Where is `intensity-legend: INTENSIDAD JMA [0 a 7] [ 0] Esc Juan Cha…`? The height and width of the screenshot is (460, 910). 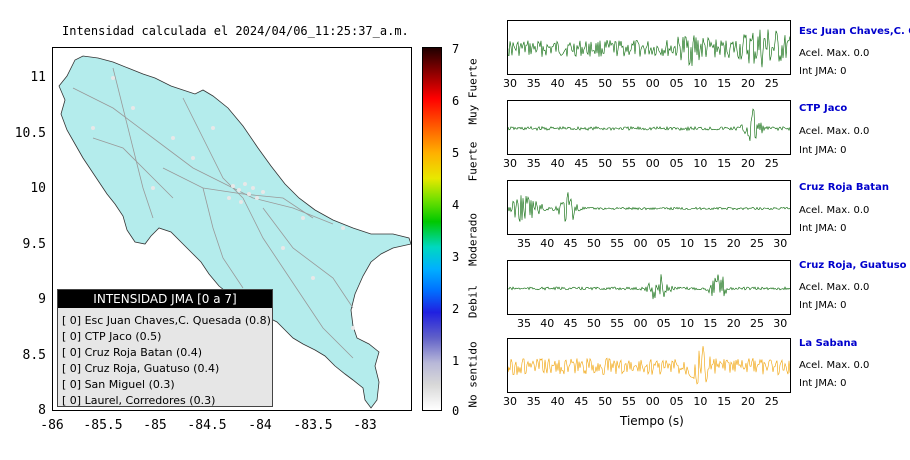 intensity-legend: INTENSIDAD JMA [0 a 7] [ 0] Esc Juan Cha… is located at coordinates (165, 348).